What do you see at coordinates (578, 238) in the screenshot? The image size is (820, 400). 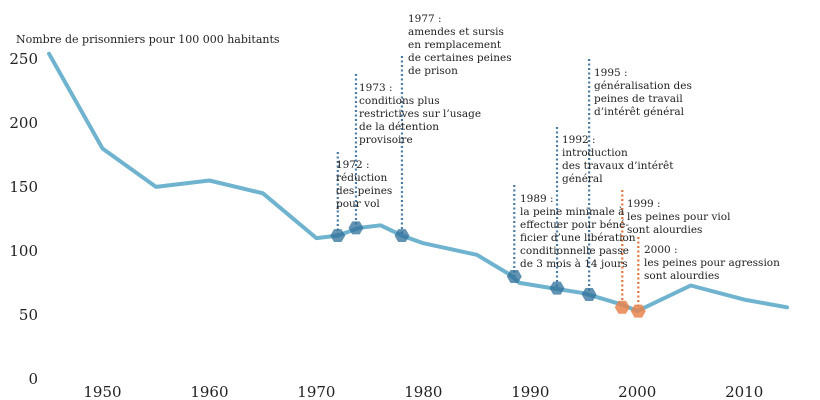 I see `annotation-line: ficier d’une libération` at bounding box center [578, 238].